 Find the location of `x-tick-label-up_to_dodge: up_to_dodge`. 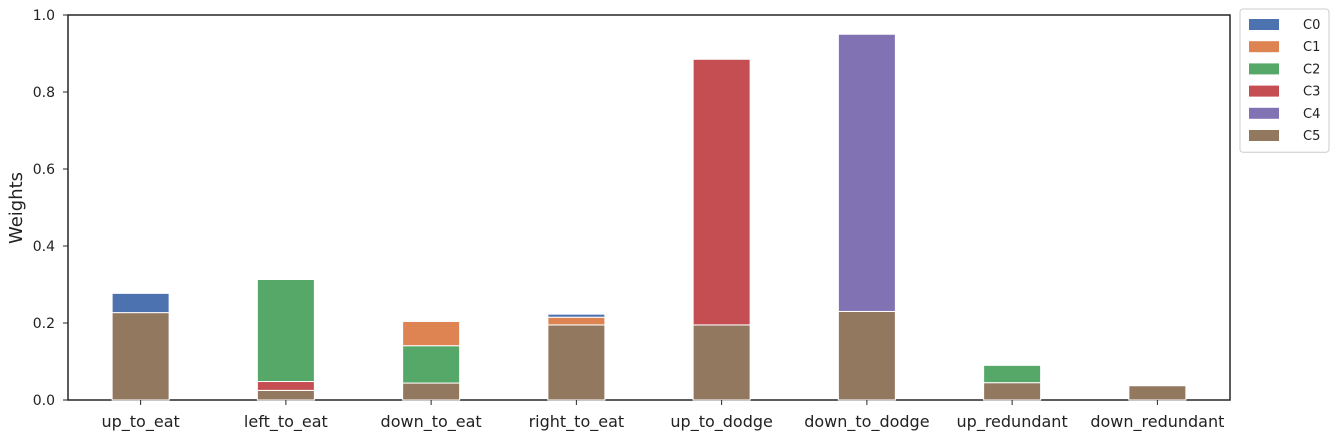

x-tick-label-up_to_dodge: up_to_dodge is located at coordinates (721, 422).